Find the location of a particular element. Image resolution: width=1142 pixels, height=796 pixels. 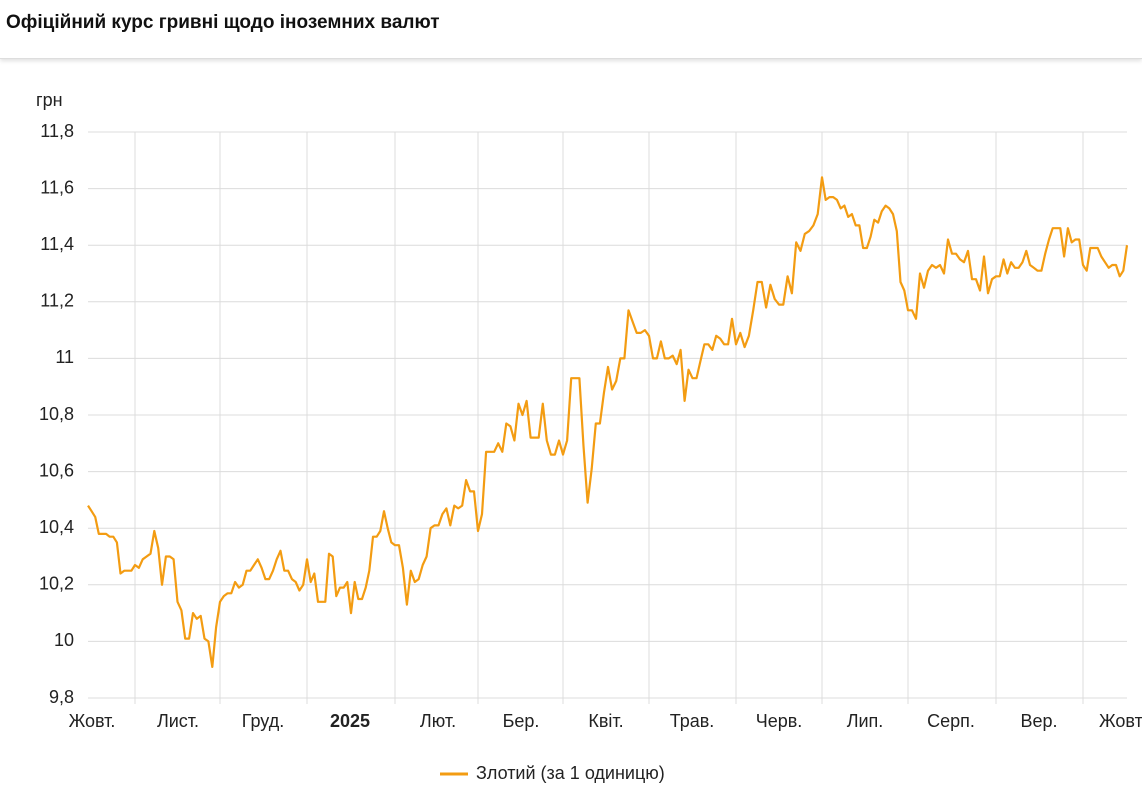

y-tick-label: 11,8 is located at coordinates (57, 131).